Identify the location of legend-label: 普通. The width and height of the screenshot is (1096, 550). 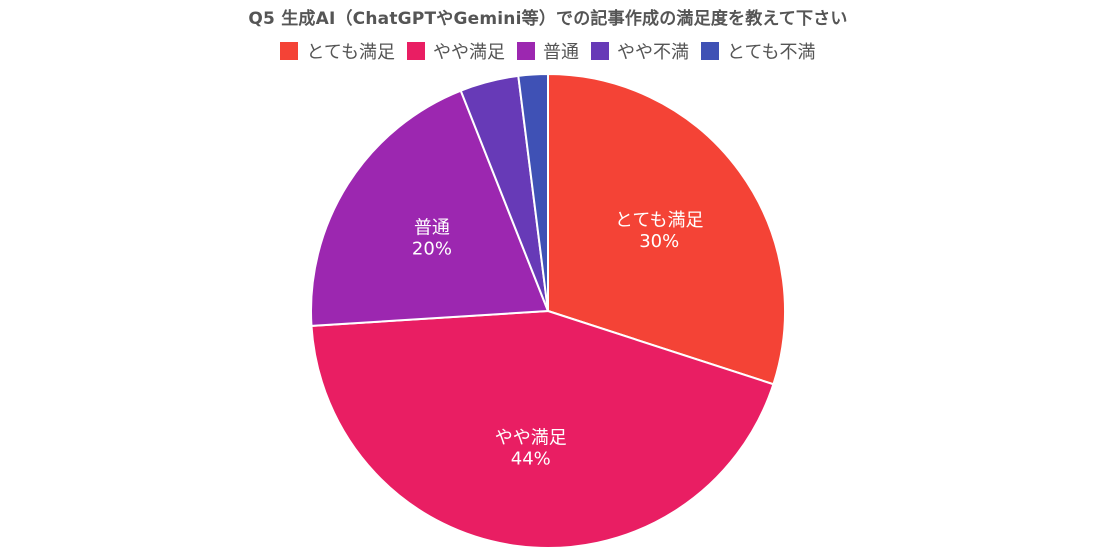
(561, 52).